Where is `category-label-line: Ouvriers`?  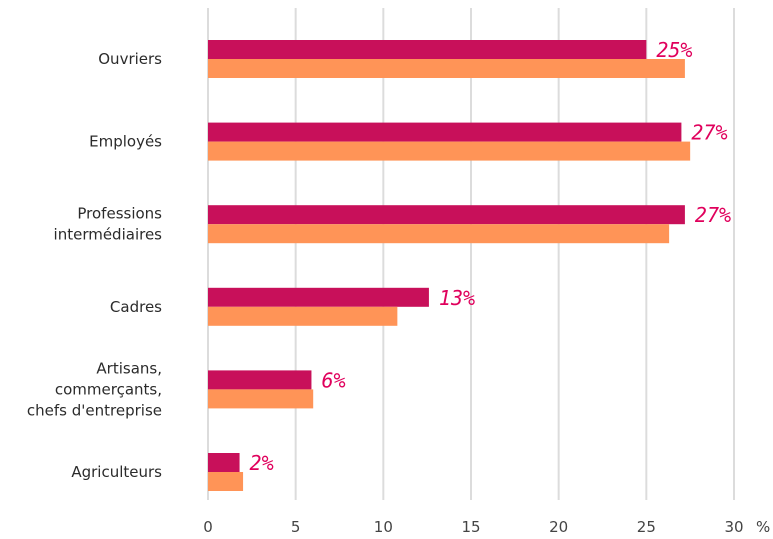 category-label-line: Ouvriers is located at coordinates (130, 59).